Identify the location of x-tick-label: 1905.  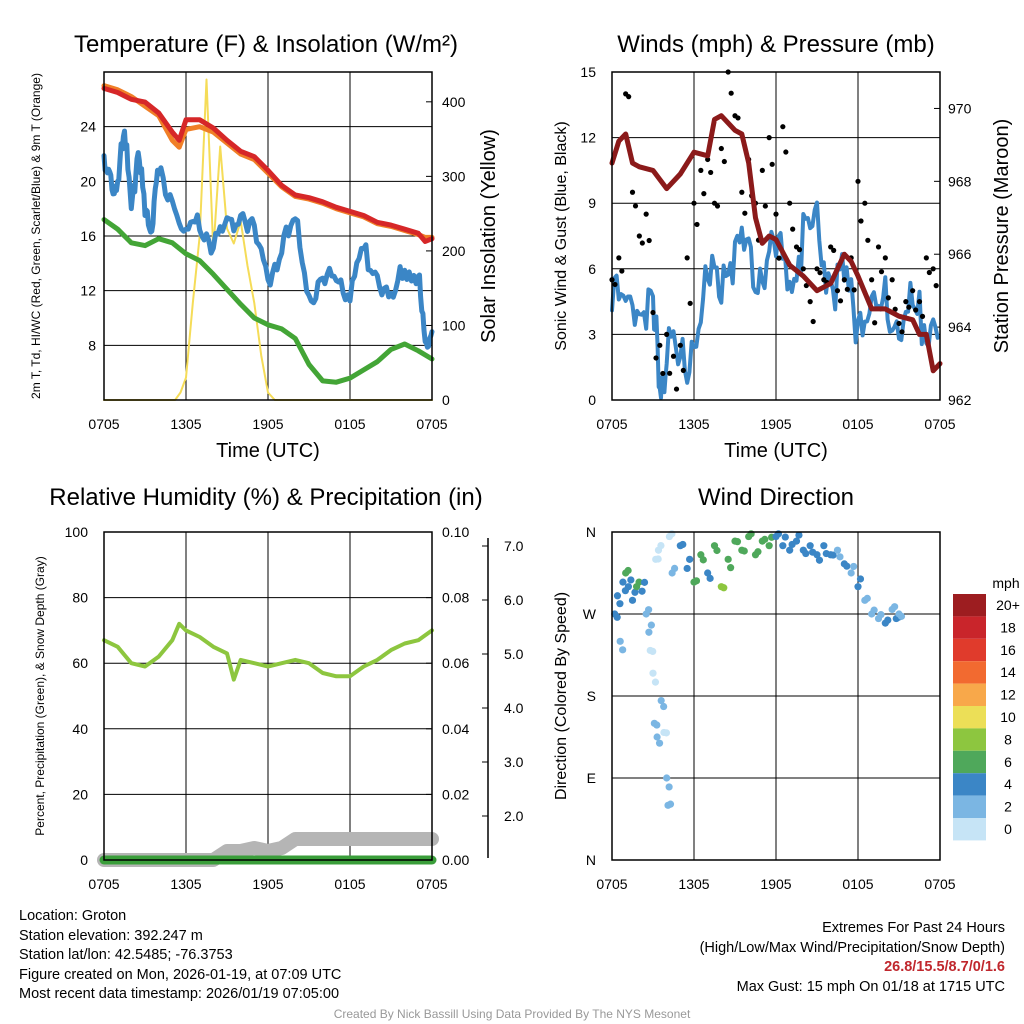
(267, 884).